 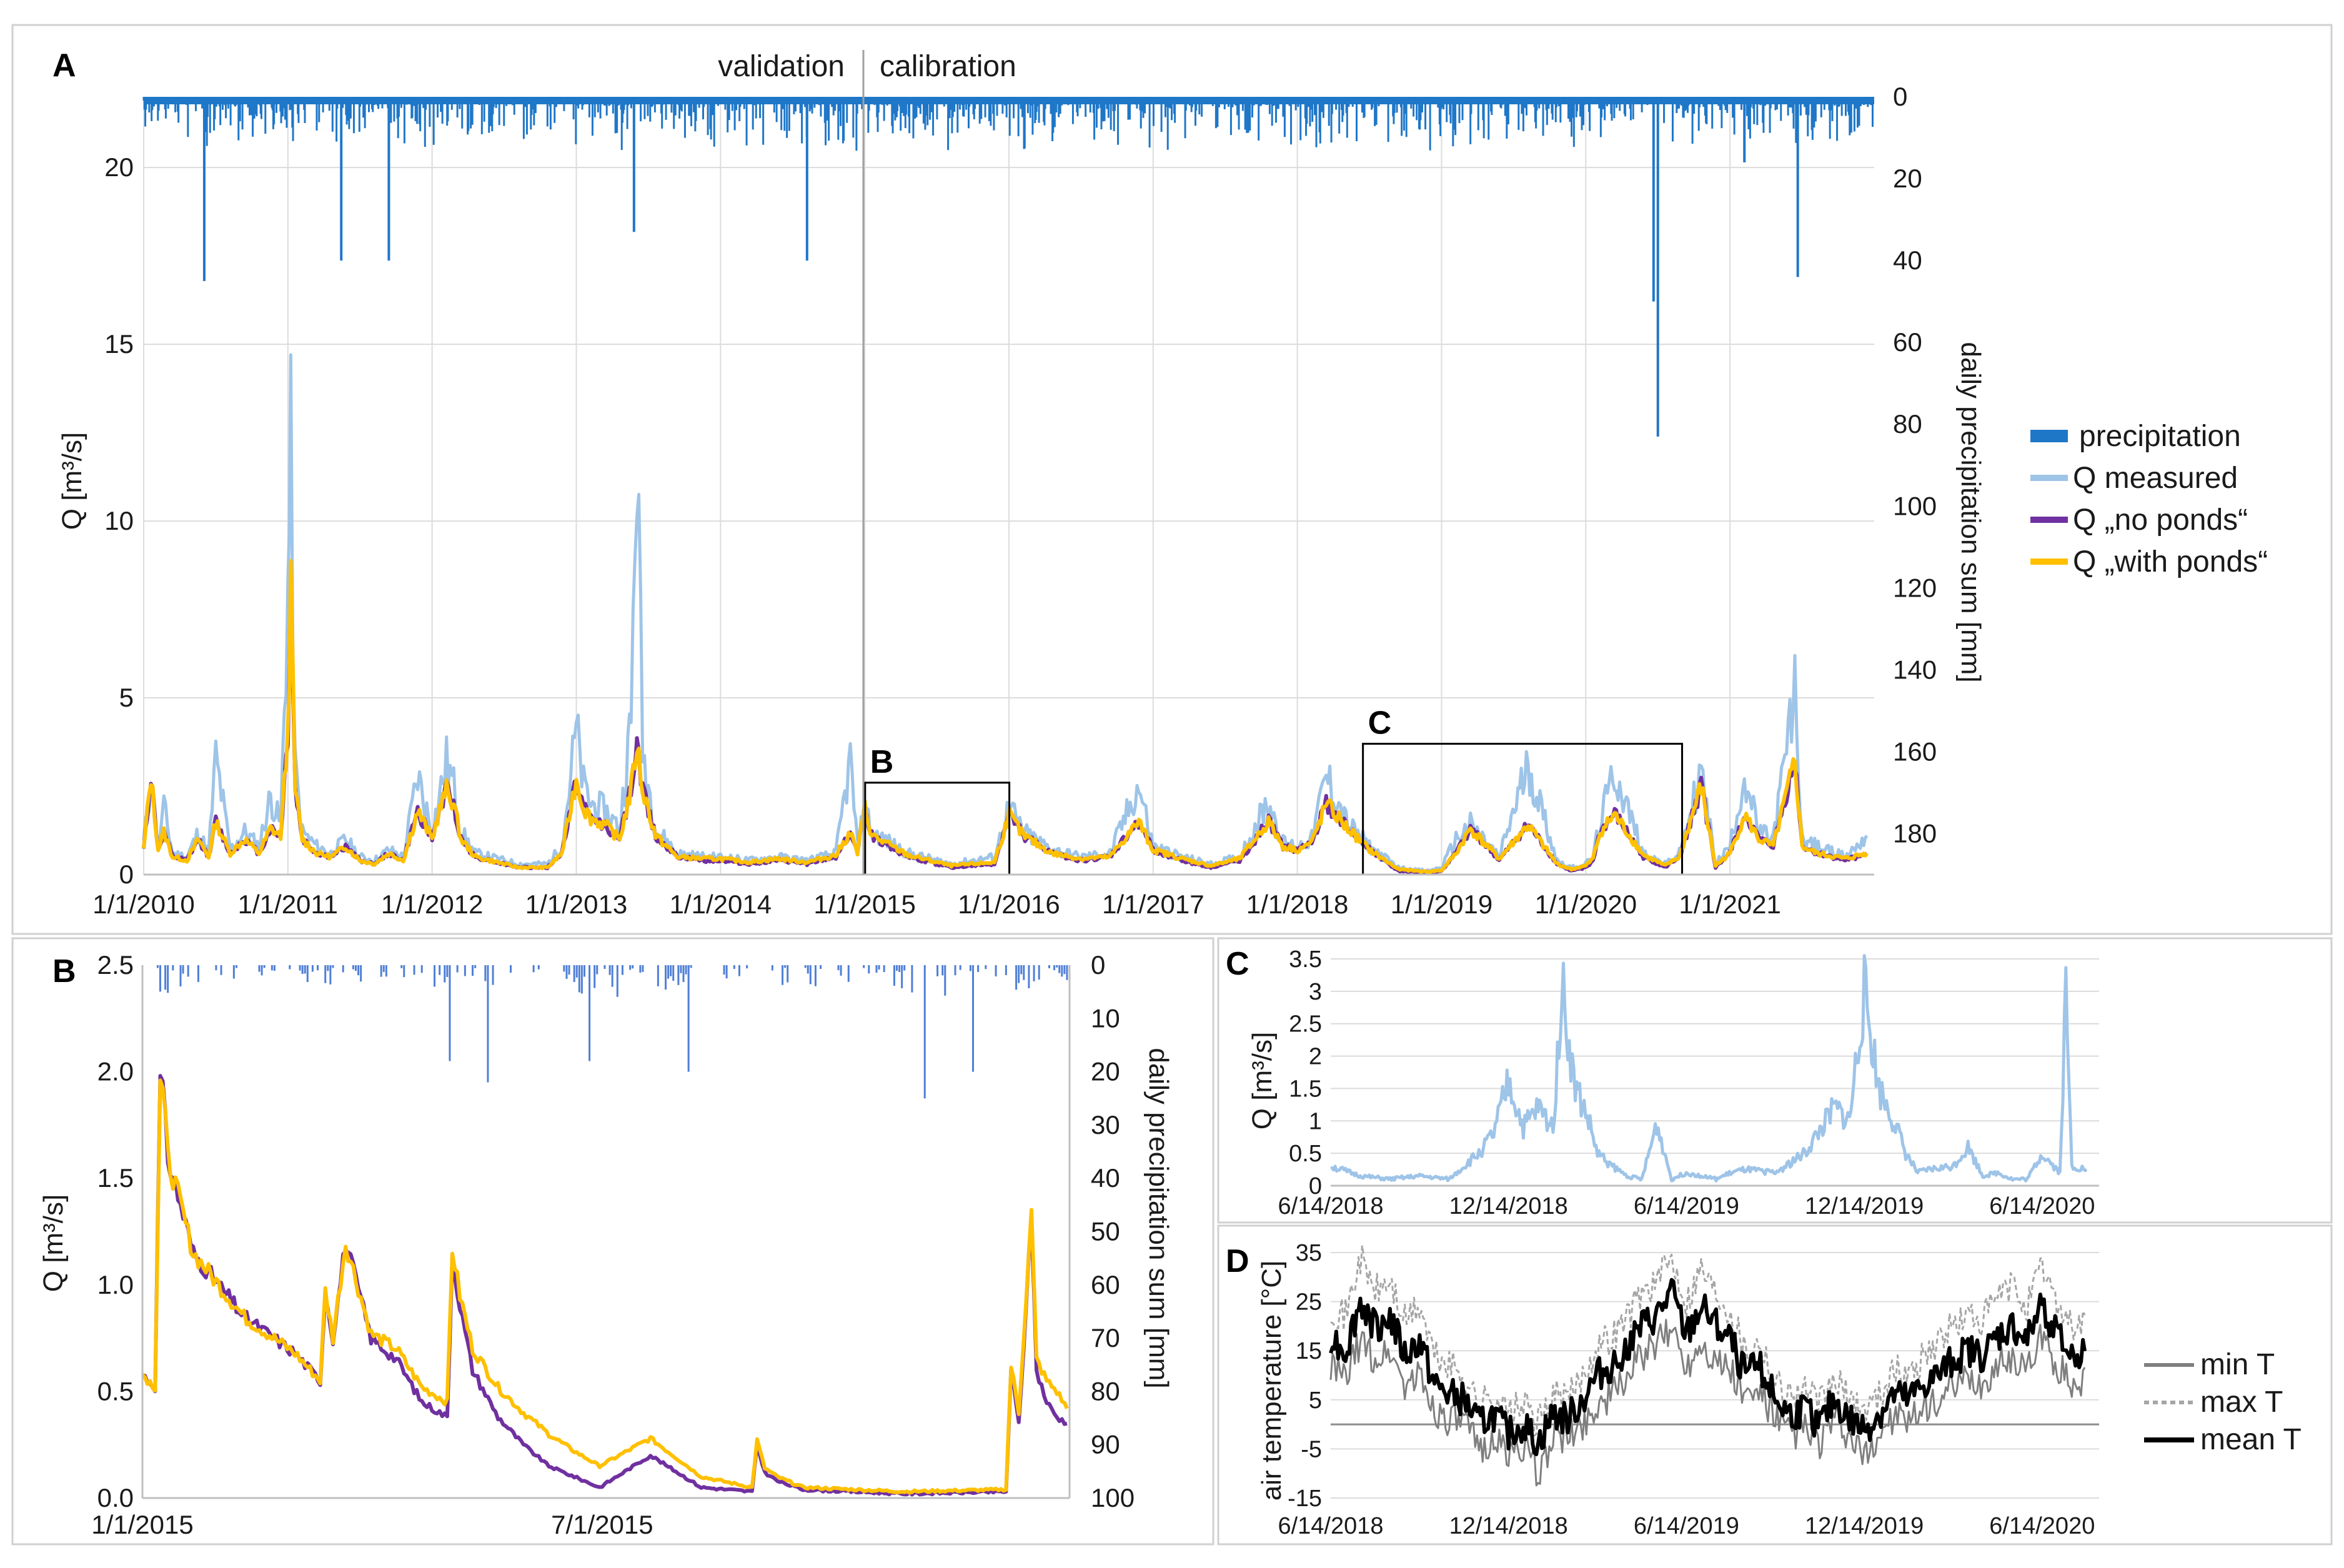 What do you see at coordinates (1330, 1206) in the screenshot?
I see `x-tick-c-0: 6/14/2018` at bounding box center [1330, 1206].